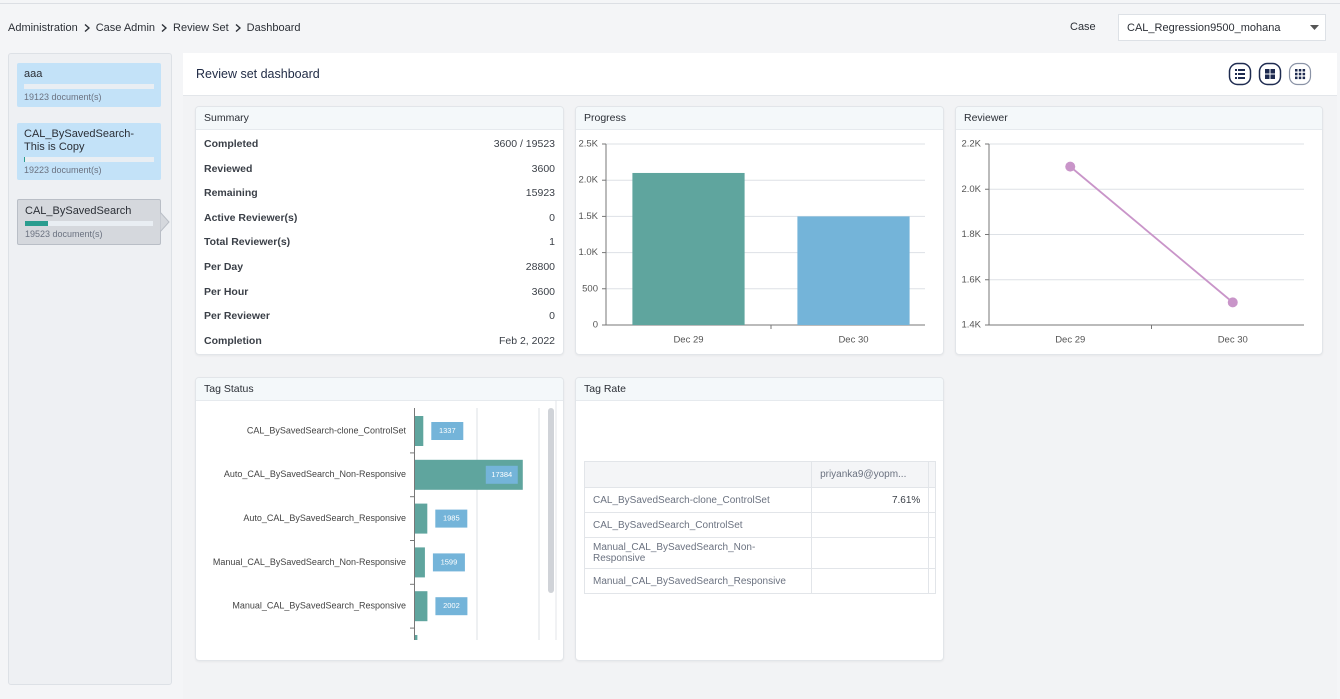  Describe the element at coordinates (543, 291) in the screenshot. I see `summary-value: 3600` at that location.